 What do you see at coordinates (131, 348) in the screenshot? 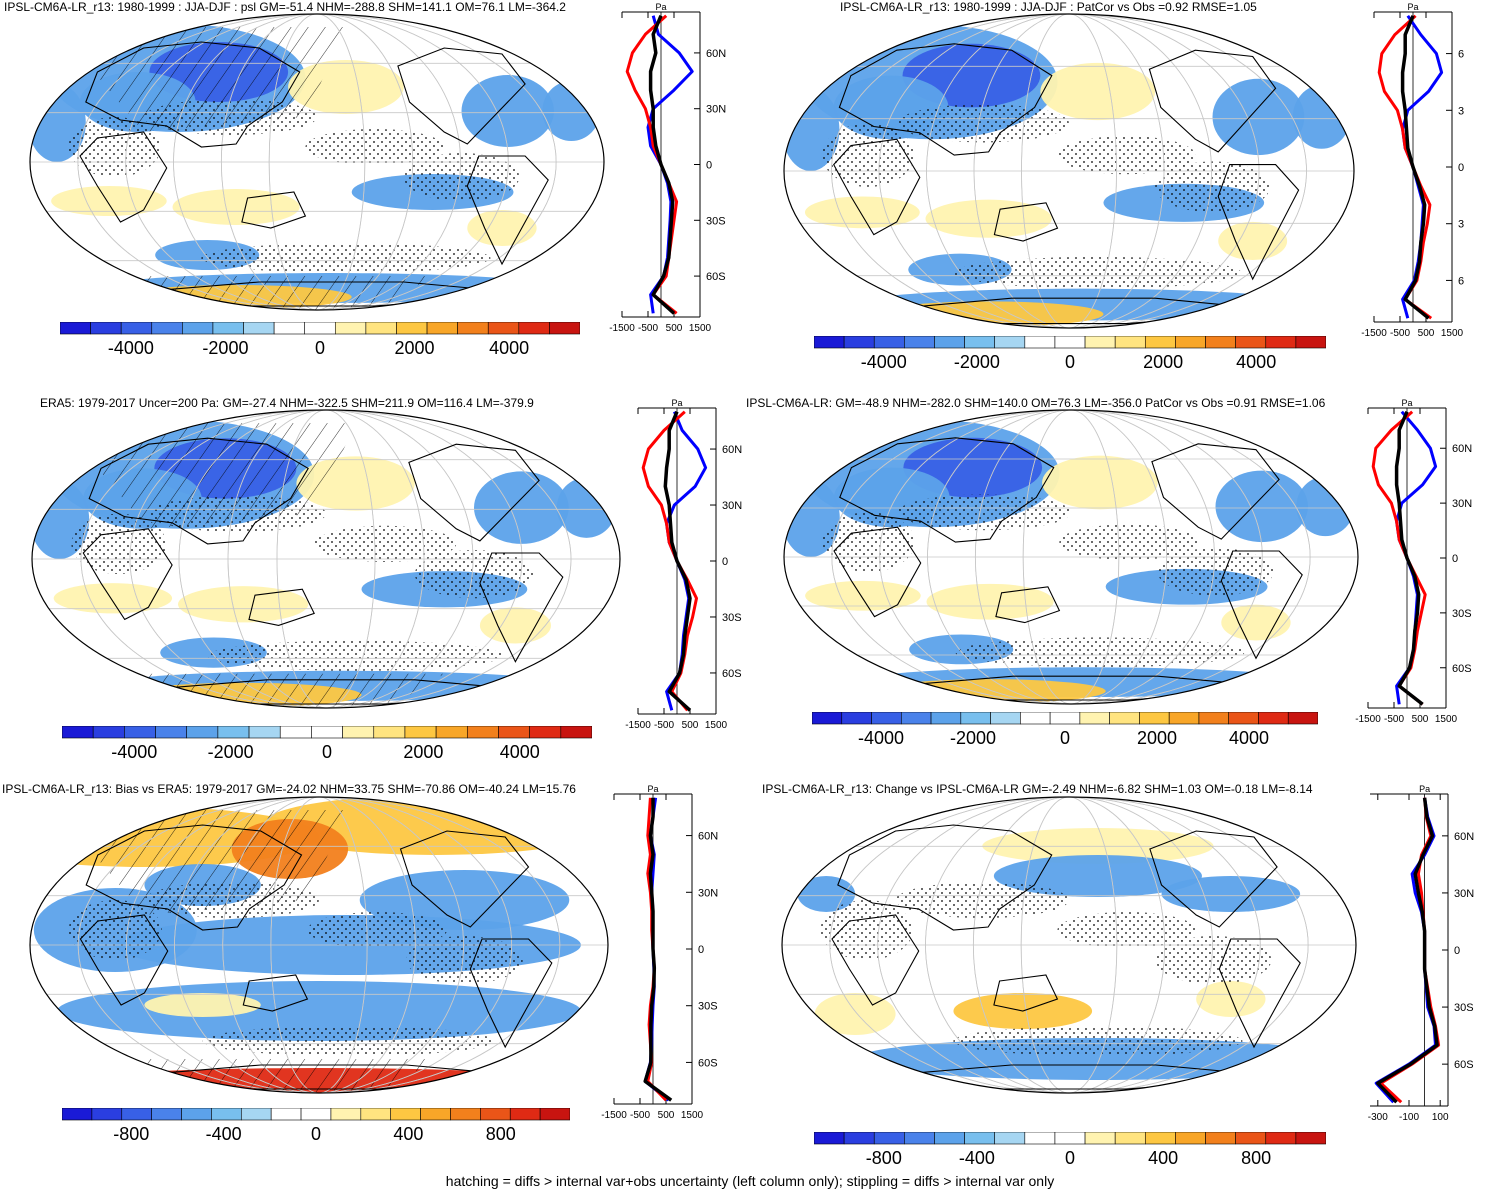
I see `colorbar-tick-label: -4000` at bounding box center [131, 348].